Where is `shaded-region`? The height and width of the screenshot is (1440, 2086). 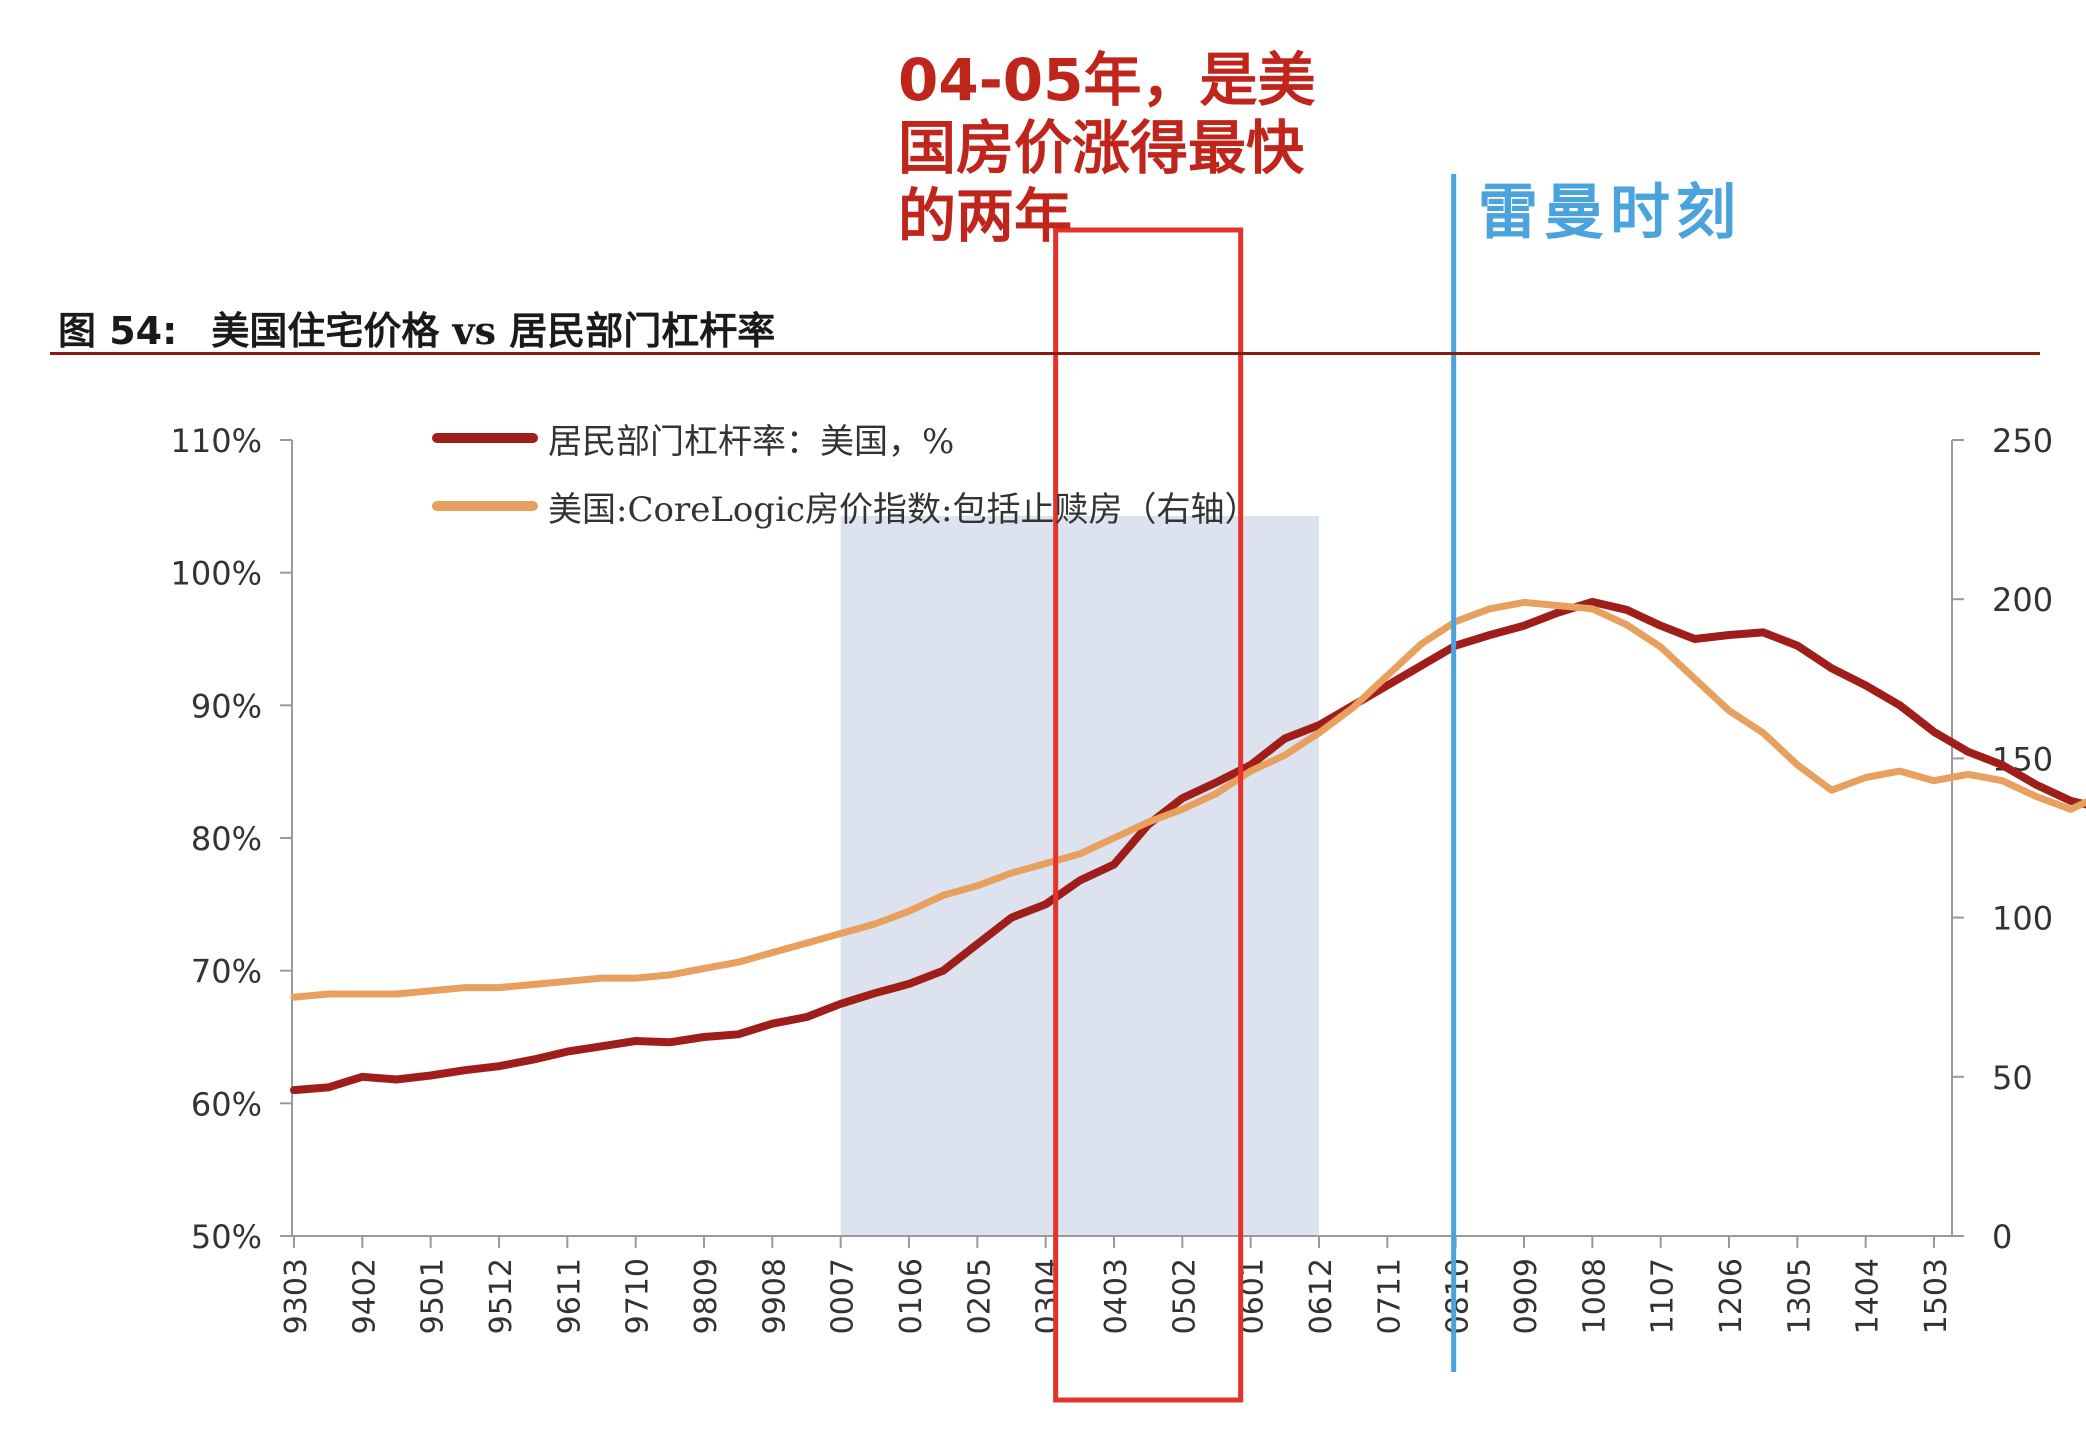 shaded-region is located at coordinates (1079, 876).